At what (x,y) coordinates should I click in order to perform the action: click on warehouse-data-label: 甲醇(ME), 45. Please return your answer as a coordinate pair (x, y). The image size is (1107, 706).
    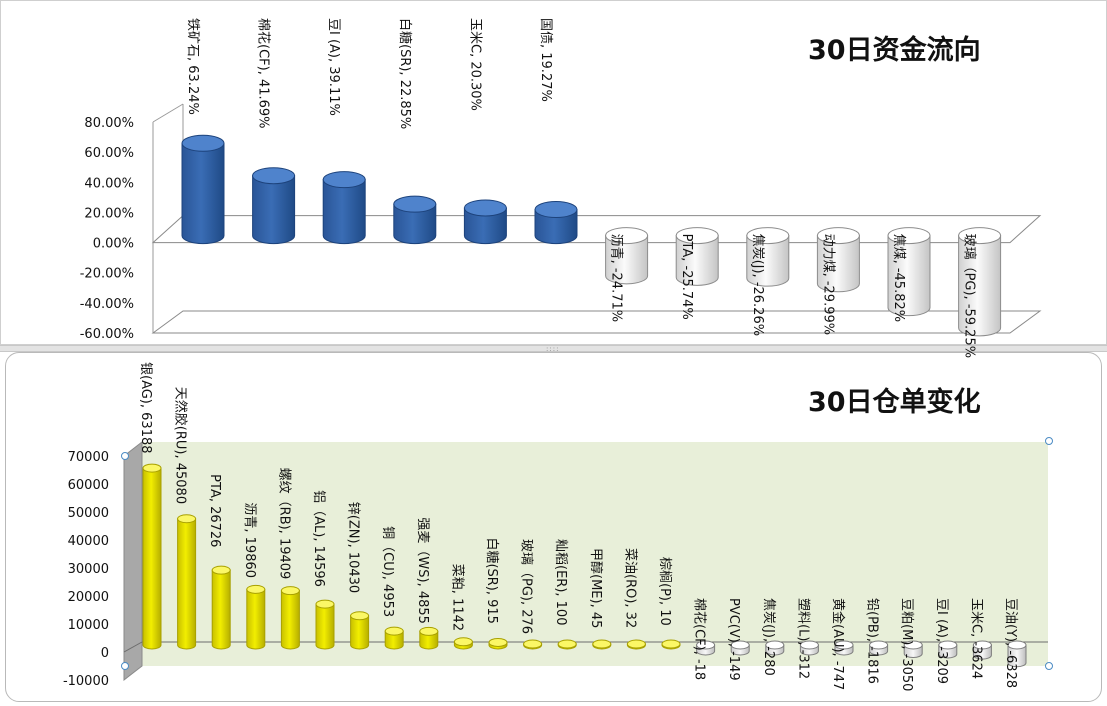
    Looking at the image, I should click on (596, 588).